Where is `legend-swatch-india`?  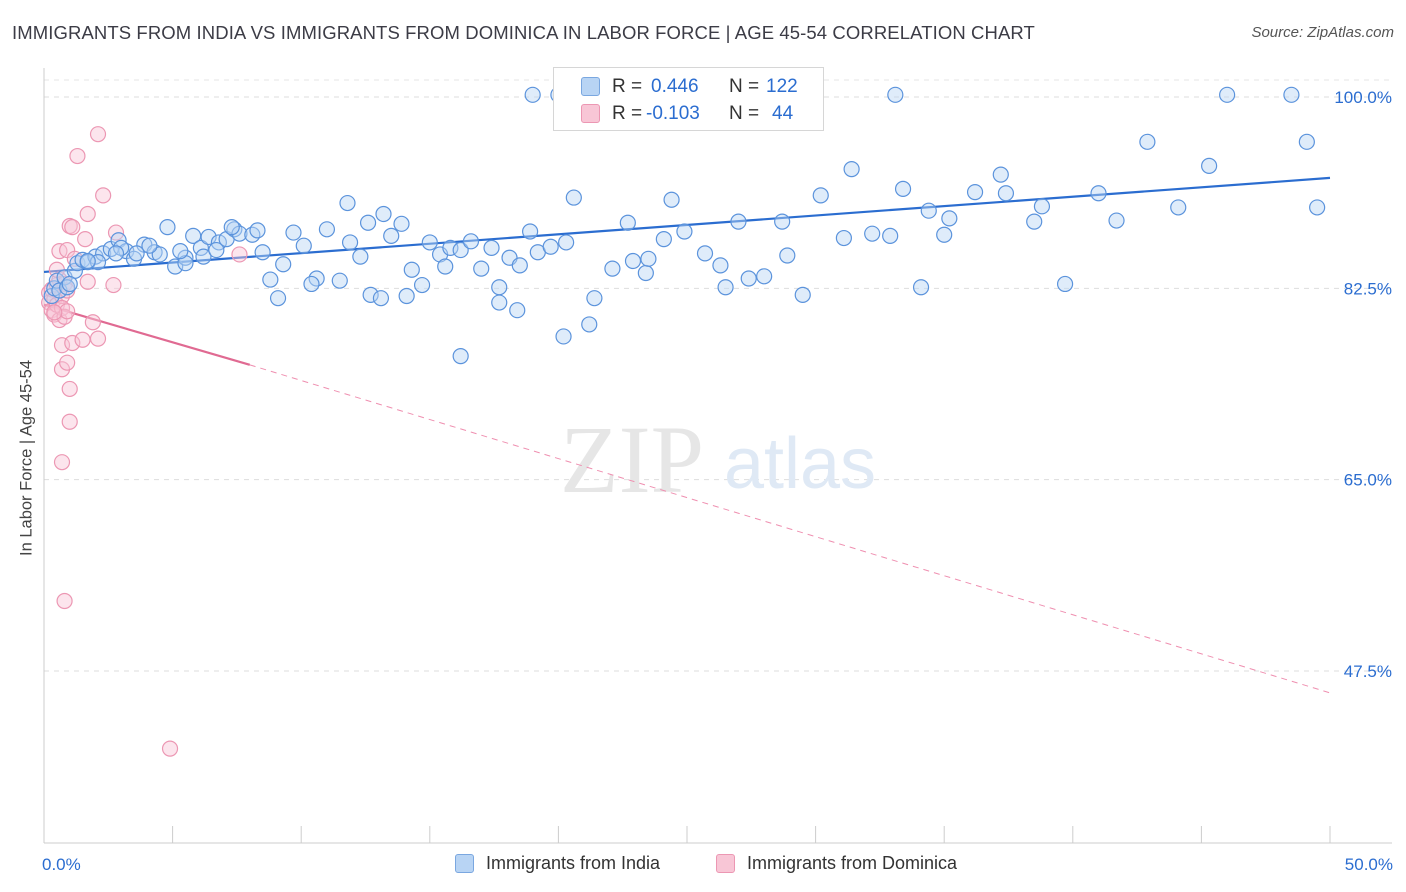
legend-swatch-india is located at coordinates (464, 863).